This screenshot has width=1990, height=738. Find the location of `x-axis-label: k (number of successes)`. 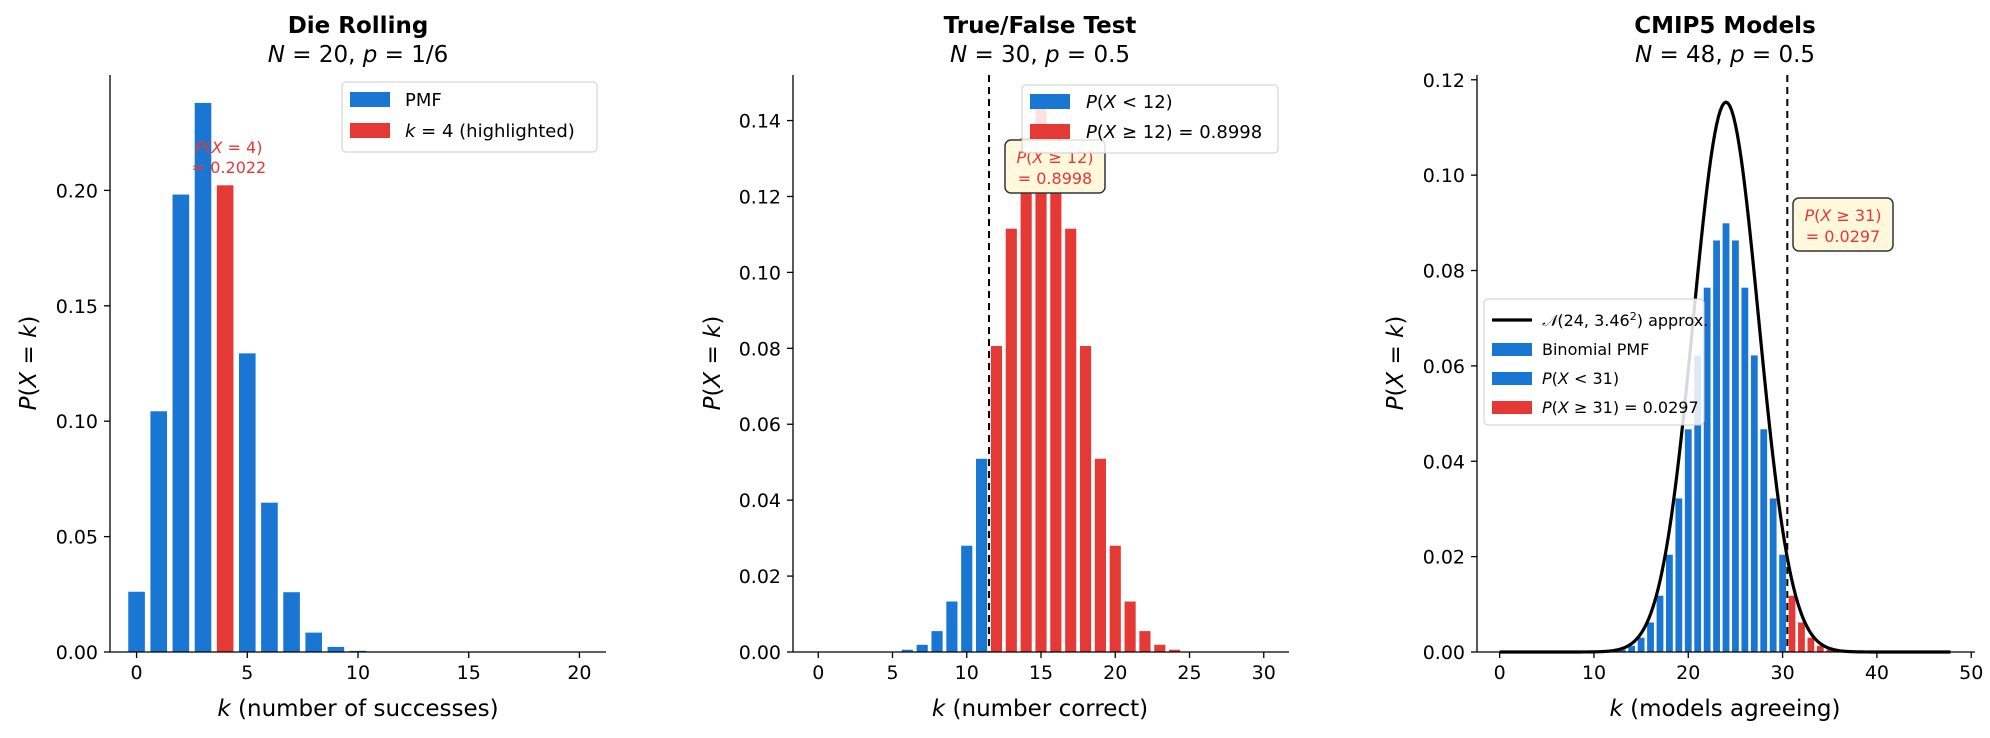

x-axis-label: k (number of successes) is located at coordinates (357, 709).